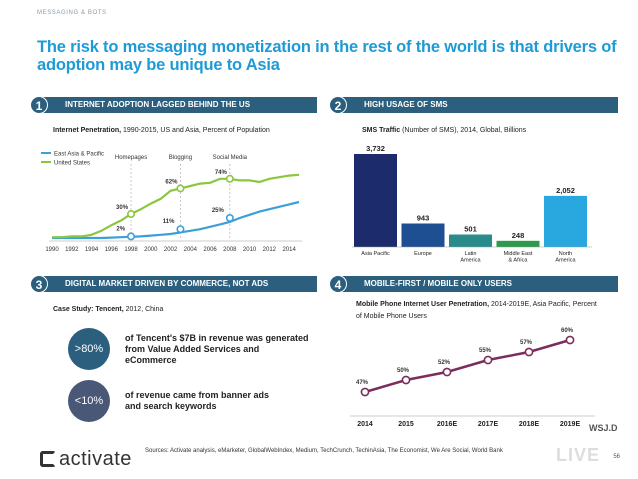  I want to click on banner-label: INTERNET ADOPTION LAGGED BEHIND THE US, so click(158, 104).